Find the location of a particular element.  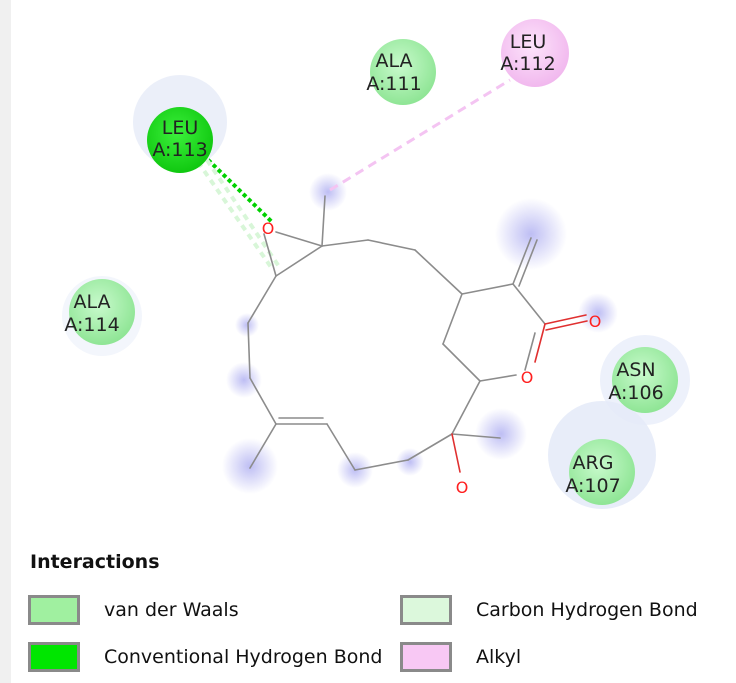

residue-ala114: ALA A:114 is located at coordinates (99, 312).